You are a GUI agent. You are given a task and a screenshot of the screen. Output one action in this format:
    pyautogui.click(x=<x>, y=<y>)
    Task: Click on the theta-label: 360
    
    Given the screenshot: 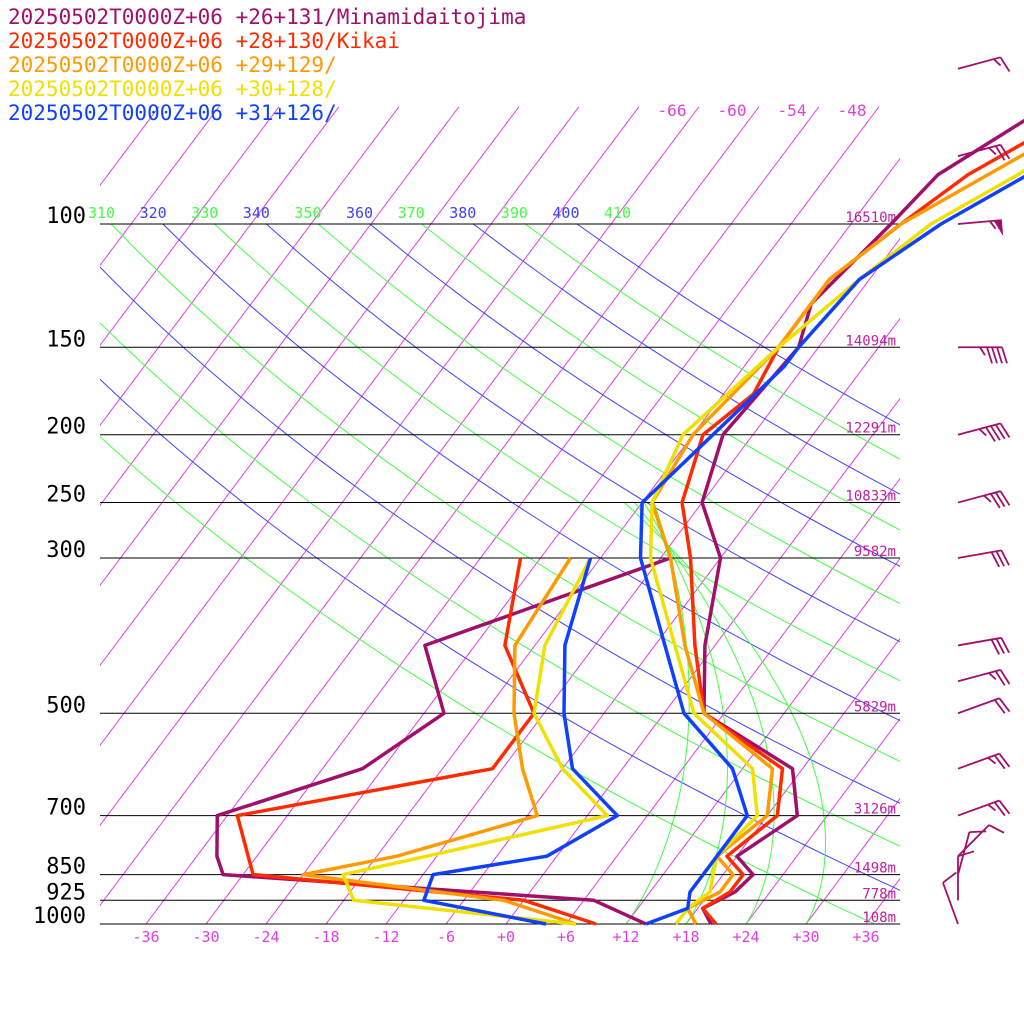 What is the action you would take?
    pyautogui.click(x=359, y=213)
    